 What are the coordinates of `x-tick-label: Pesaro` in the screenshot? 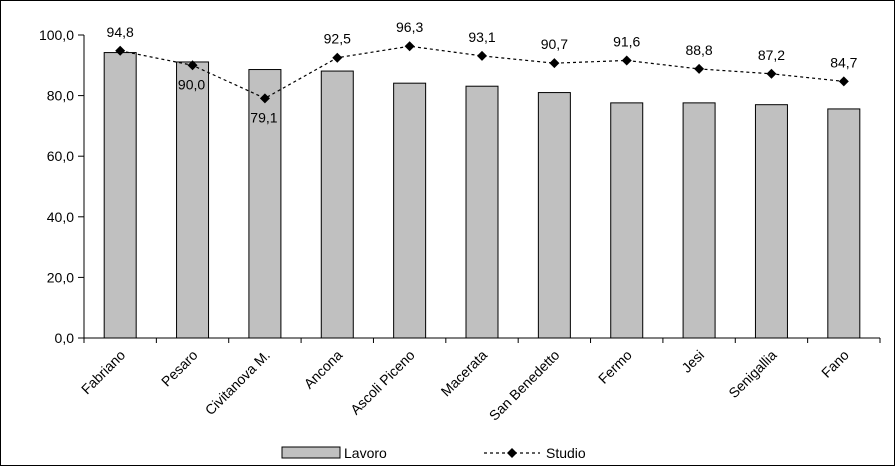 It's located at (179, 368).